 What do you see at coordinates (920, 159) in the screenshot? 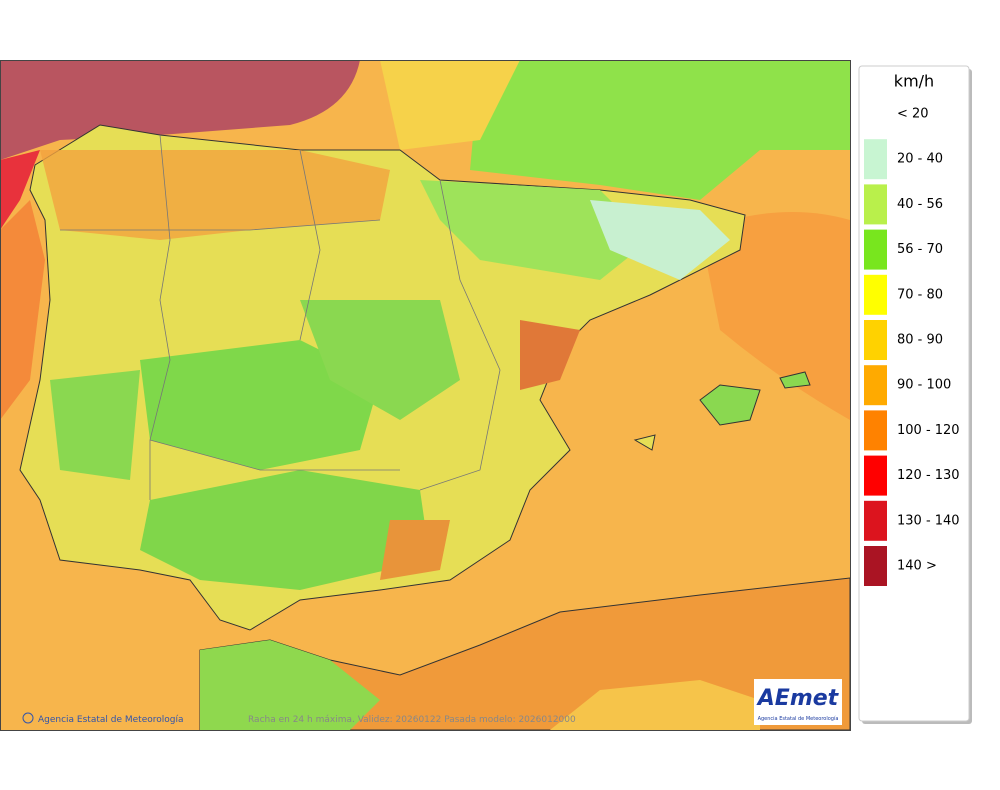
I see `legend-label: 20 - 40` at bounding box center [920, 159].